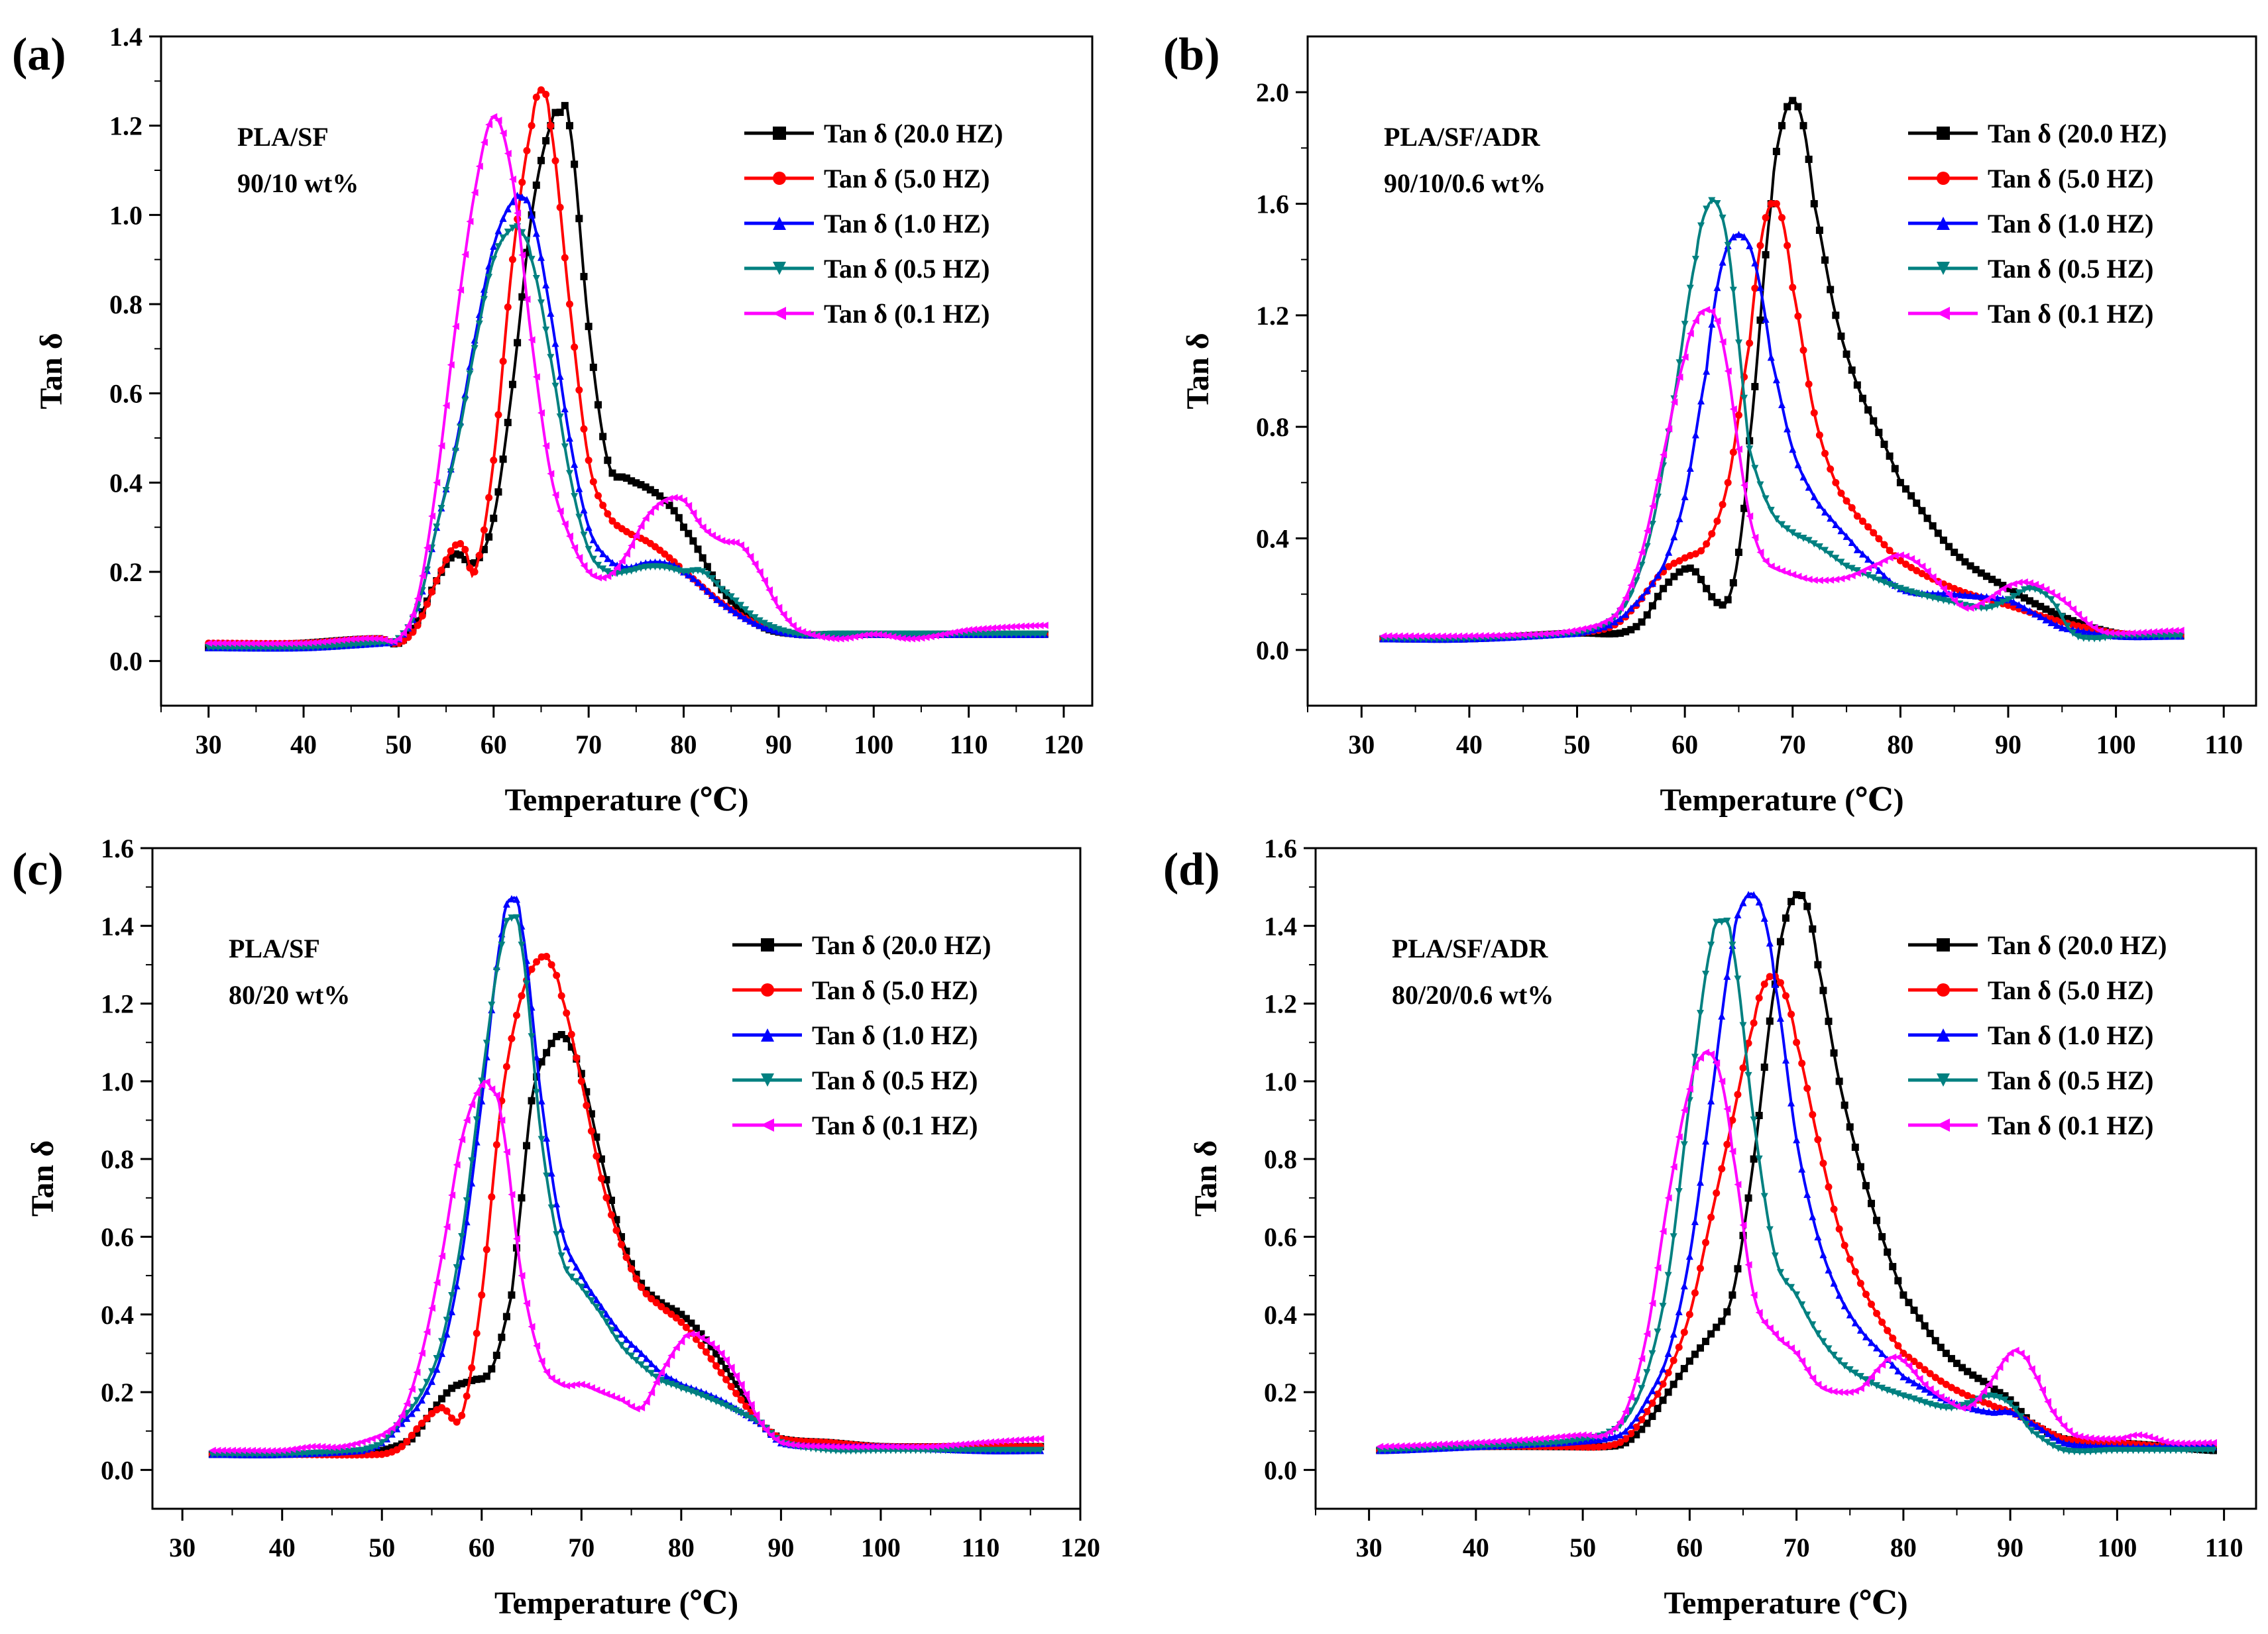 The height and width of the screenshot is (1634, 2268). I want to click on legend-marker, so click(779, 268).